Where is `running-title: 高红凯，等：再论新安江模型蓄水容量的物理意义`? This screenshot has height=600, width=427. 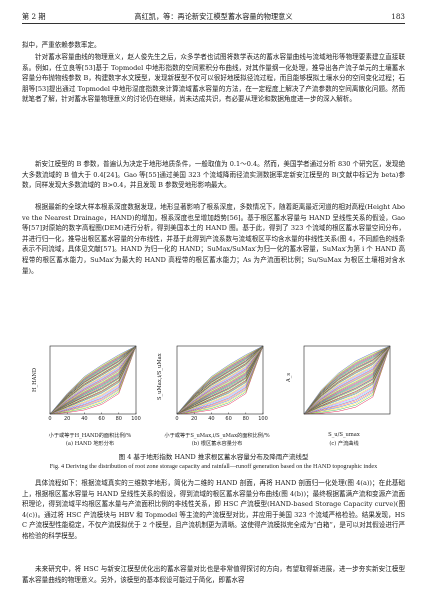 running-title: 高红凯，等：再论新安江模型蓄水容量的物理意义 is located at coordinates (213, 16).